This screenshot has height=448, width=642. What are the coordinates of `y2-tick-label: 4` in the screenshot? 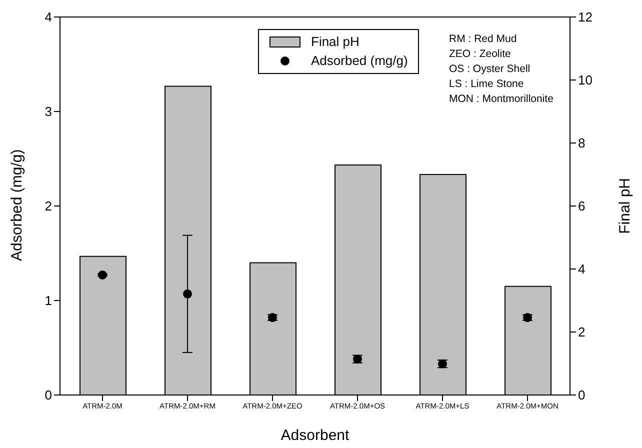 It's located at (582, 269).